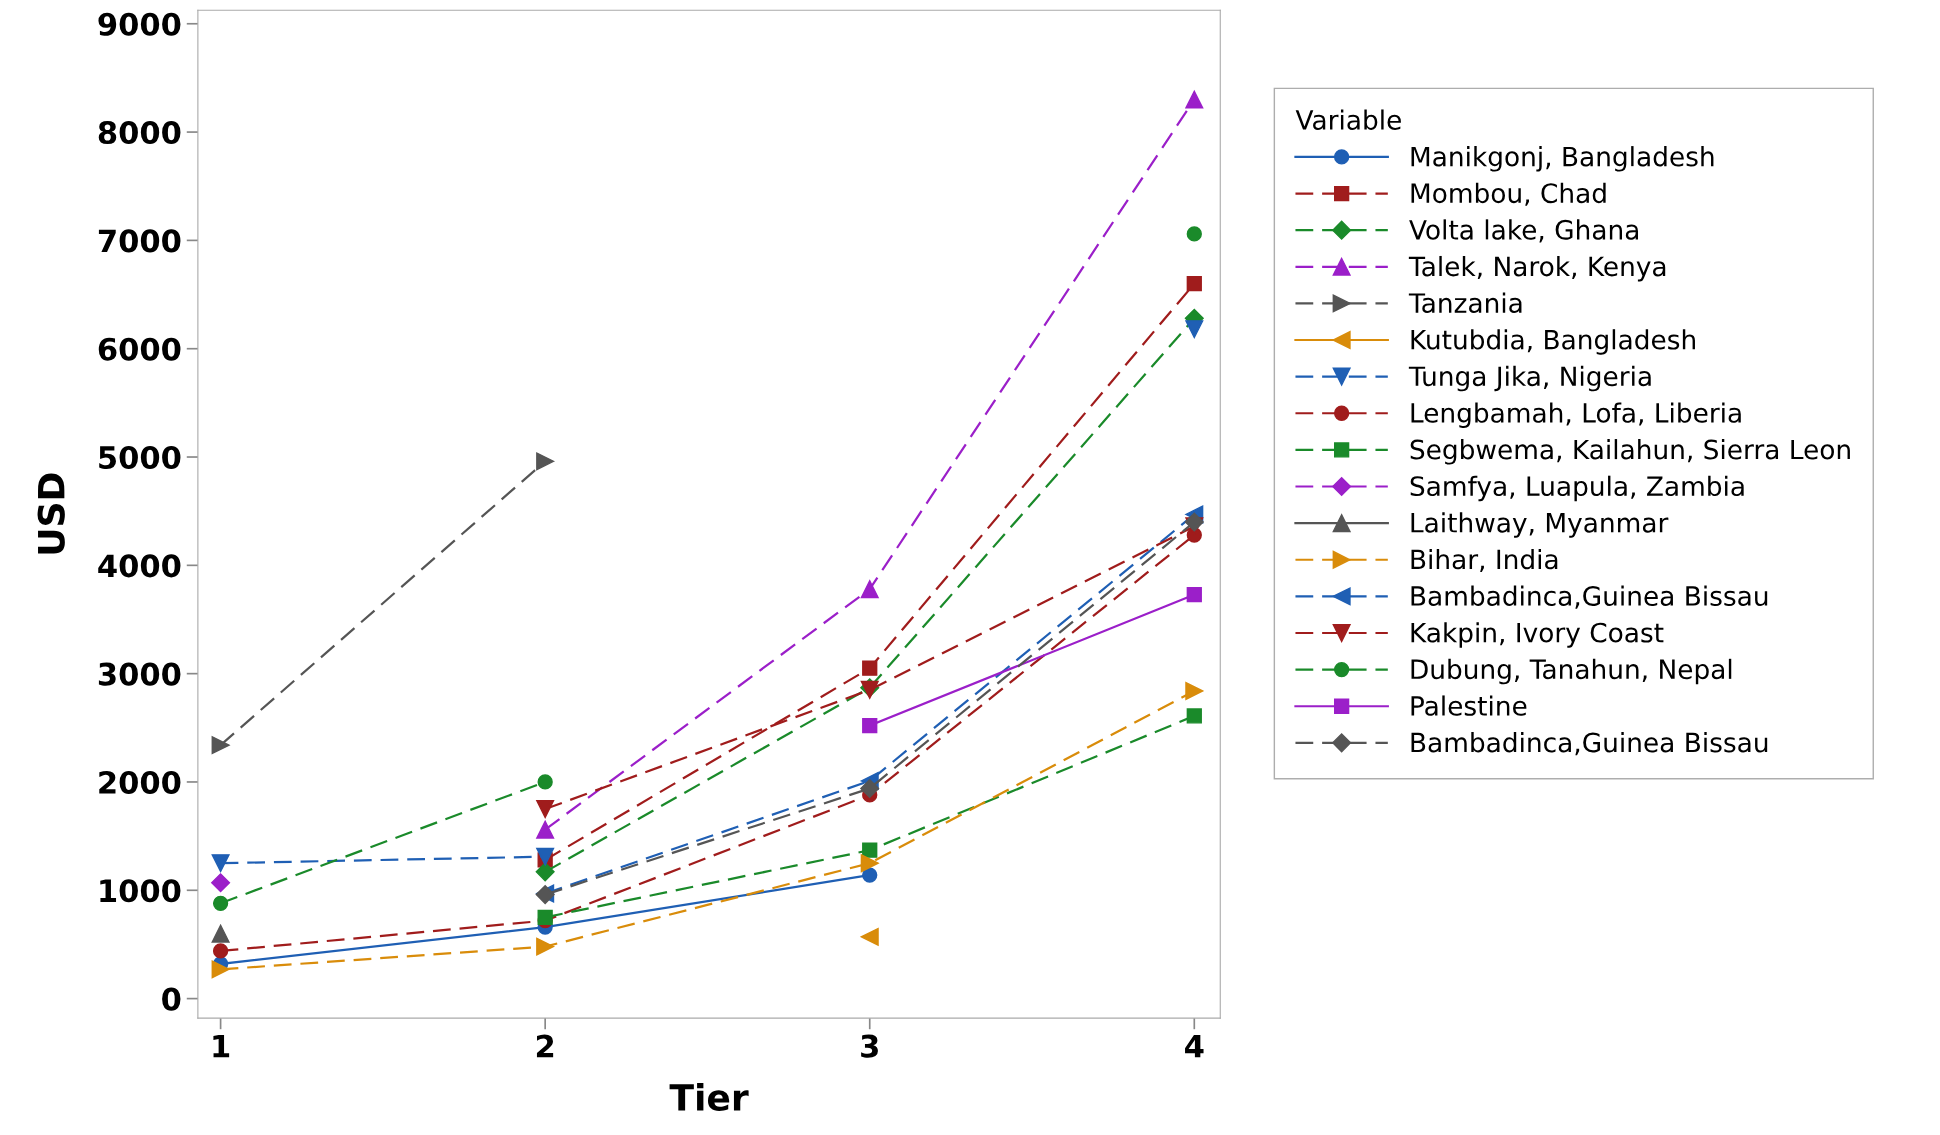 The height and width of the screenshot is (1135, 1940). What do you see at coordinates (1508, 194) in the screenshot?
I see `legend-label: Mombou, Chad` at bounding box center [1508, 194].